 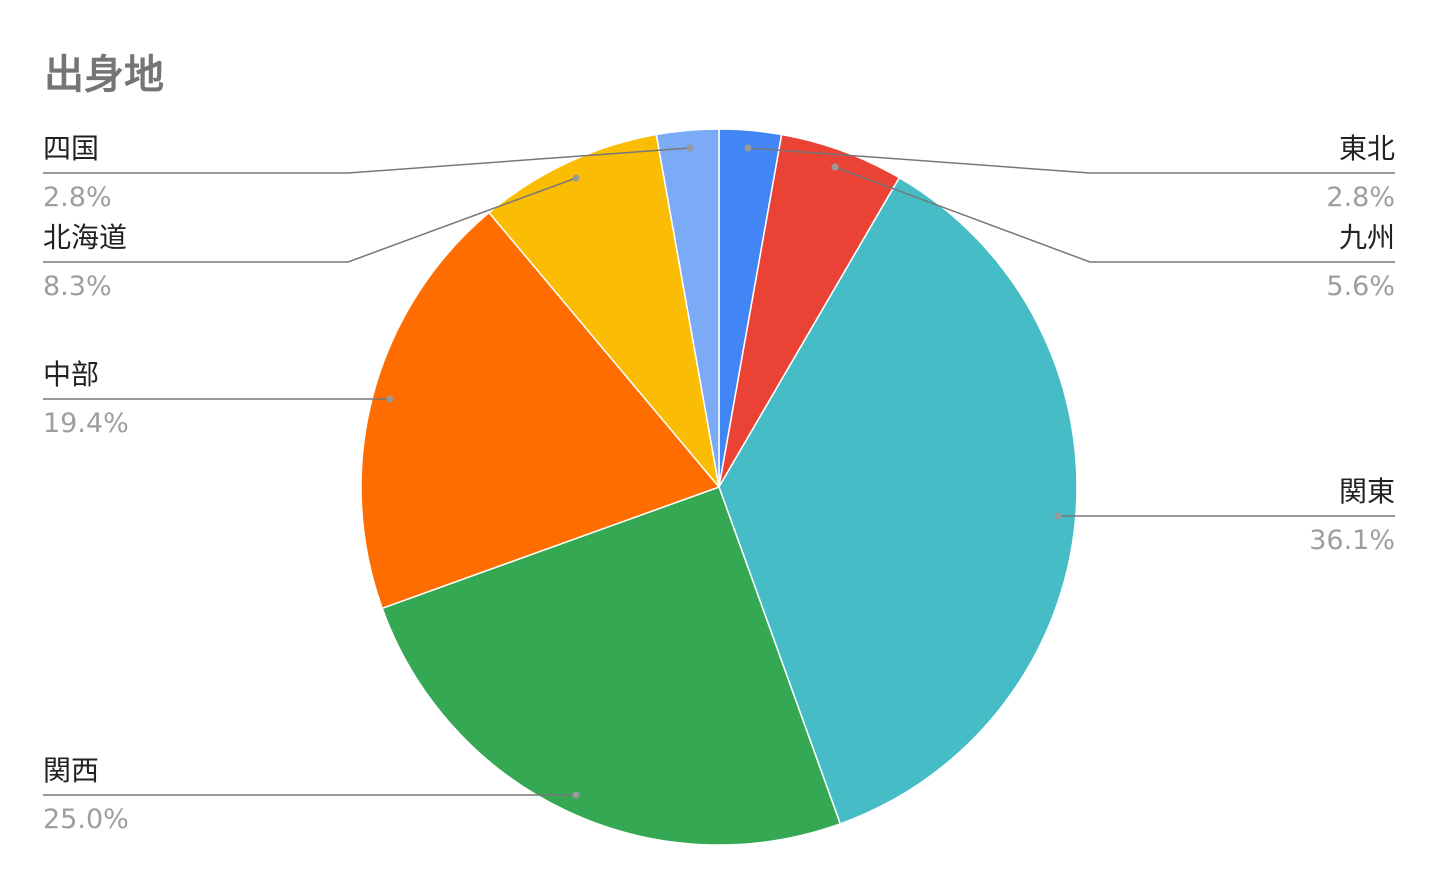 I want to click on slice-percent: 25.0%, so click(x=86, y=819).